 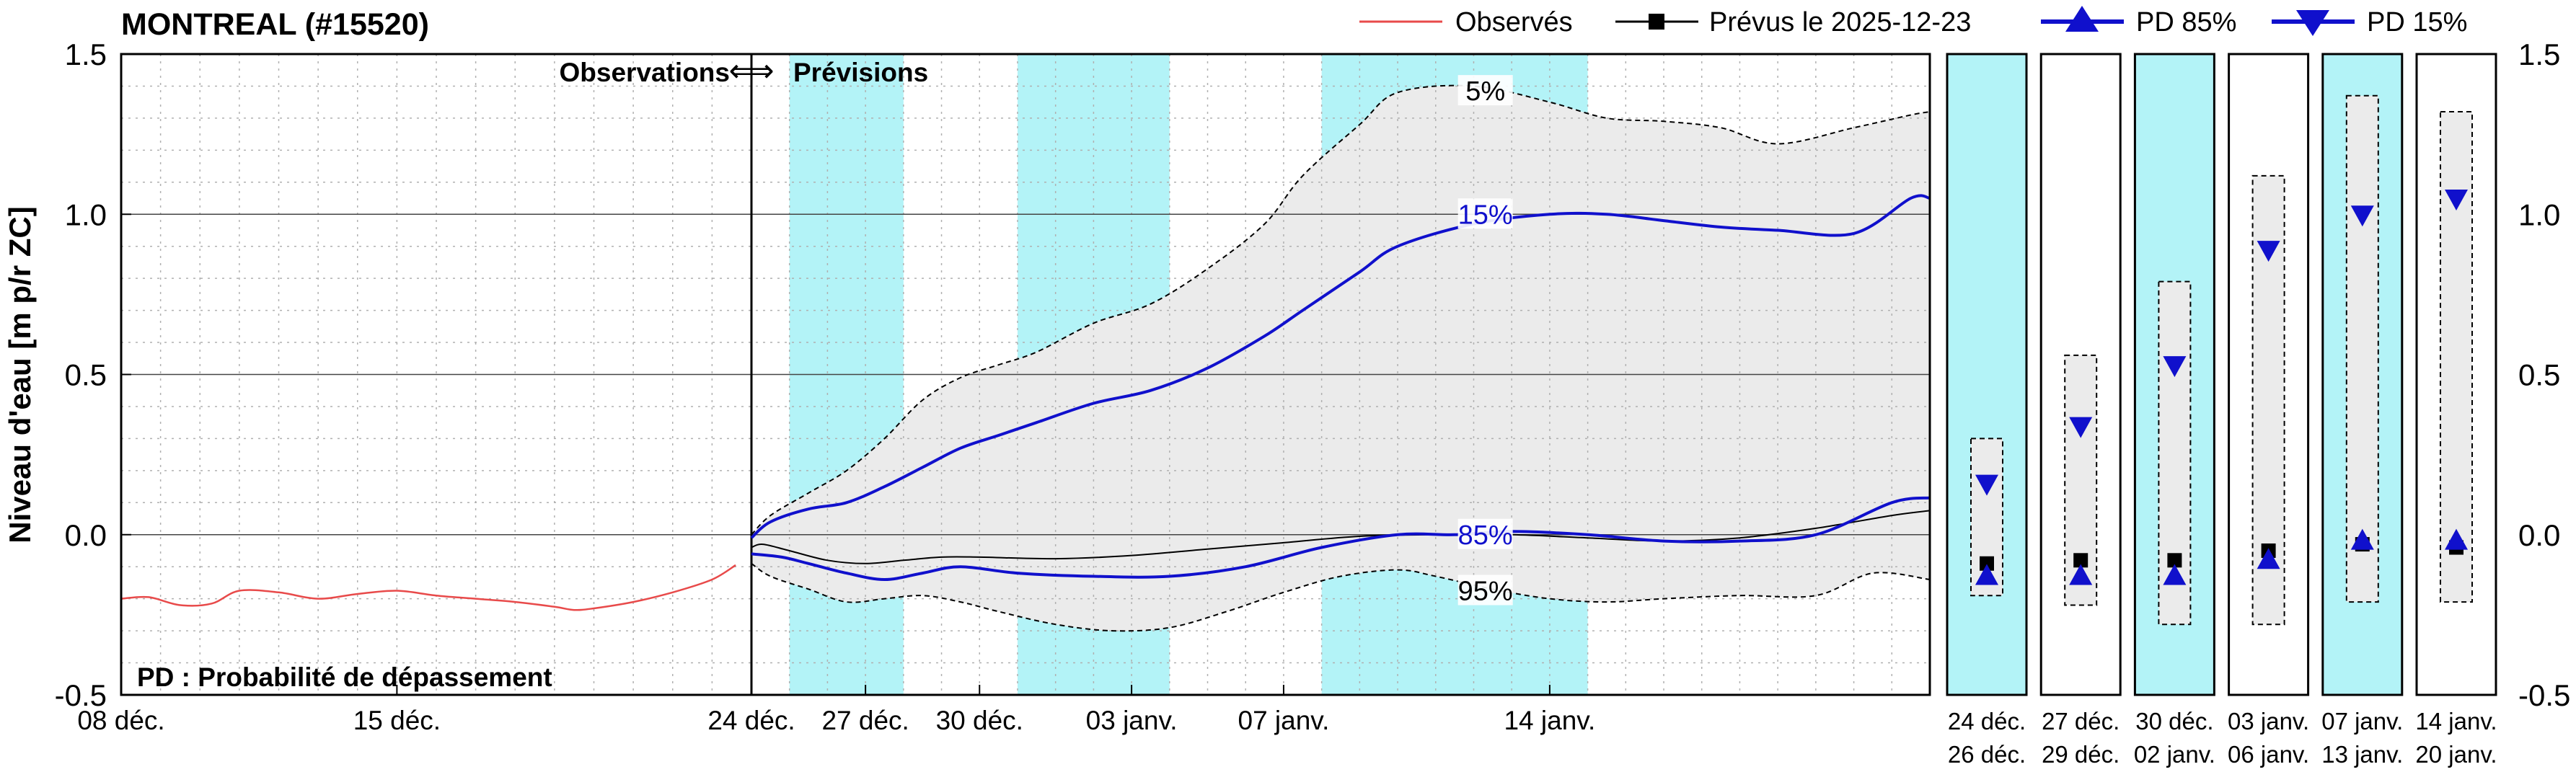 I want to click on curve-label-p15: 15%, so click(x=1485, y=215).